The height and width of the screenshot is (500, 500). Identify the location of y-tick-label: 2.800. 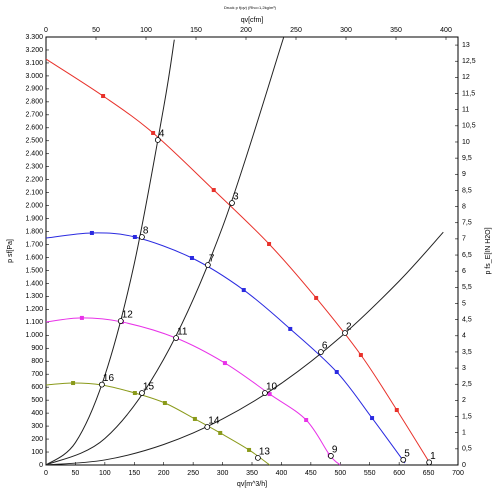
(34, 102).